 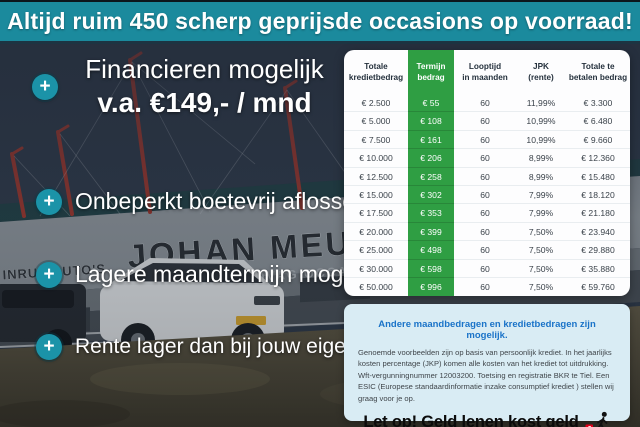 What do you see at coordinates (376, 140) in the screenshot?
I see `finance-cell: € 7.500` at bounding box center [376, 140].